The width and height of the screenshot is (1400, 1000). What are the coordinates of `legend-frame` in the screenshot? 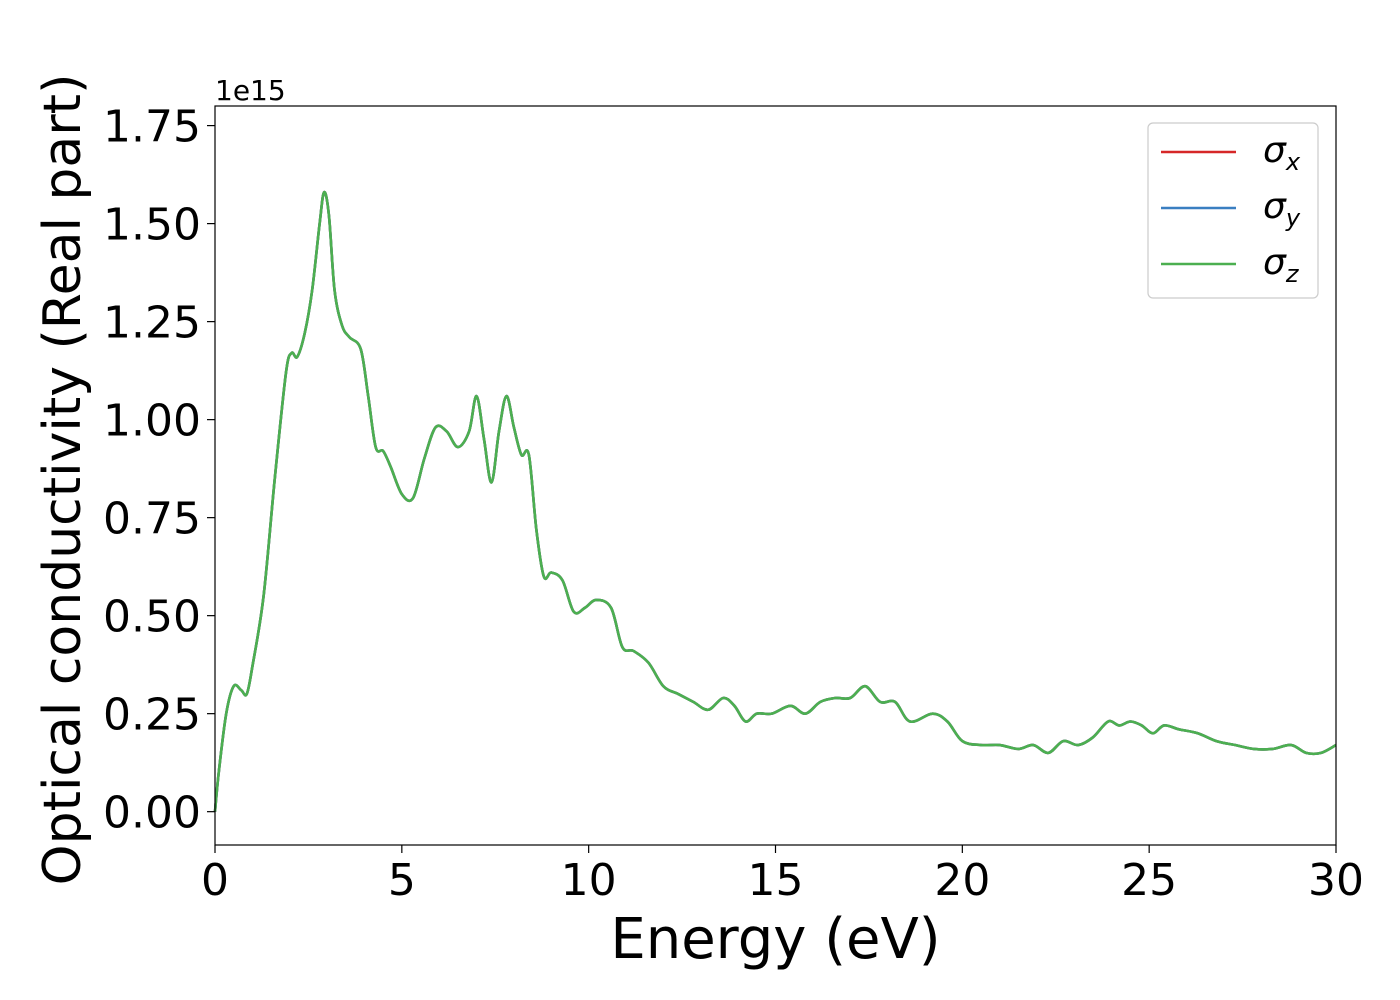 It's located at (1233, 210).